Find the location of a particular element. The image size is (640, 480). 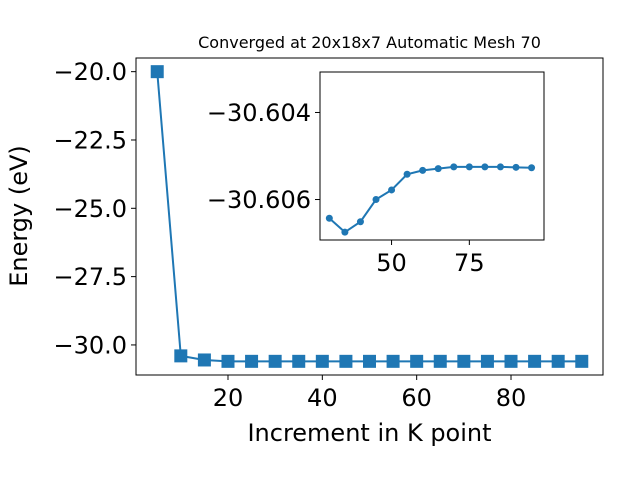

main-y-tick-label: −25.0 is located at coordinates (90, 209).